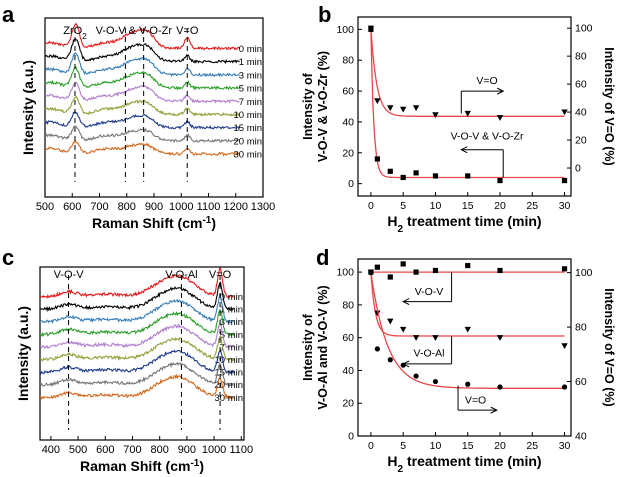 This screenshot has height=477, width=621. I want to click on panel-letter-d: d, so click(322, 257).